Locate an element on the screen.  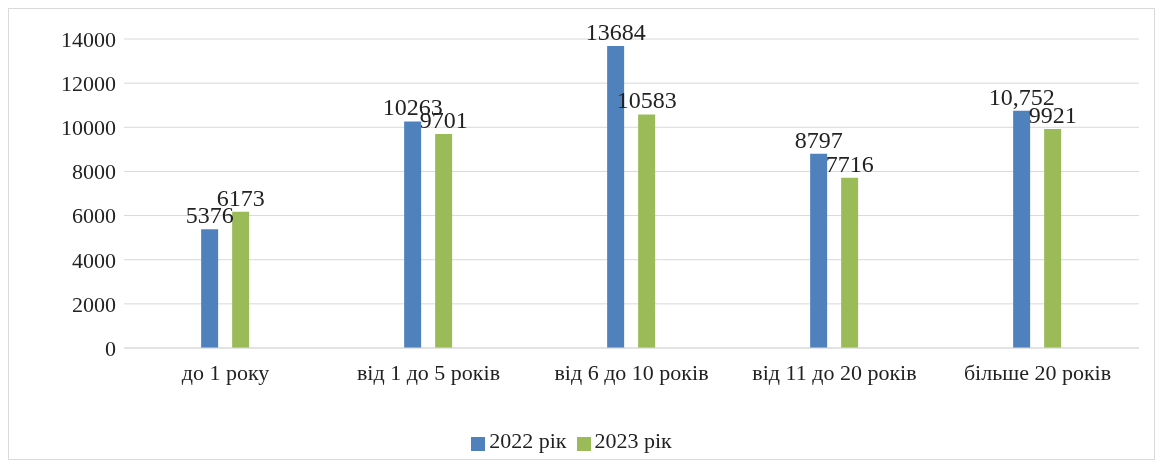
y-tick-label: 4000 is located at coordinates (94, 260).